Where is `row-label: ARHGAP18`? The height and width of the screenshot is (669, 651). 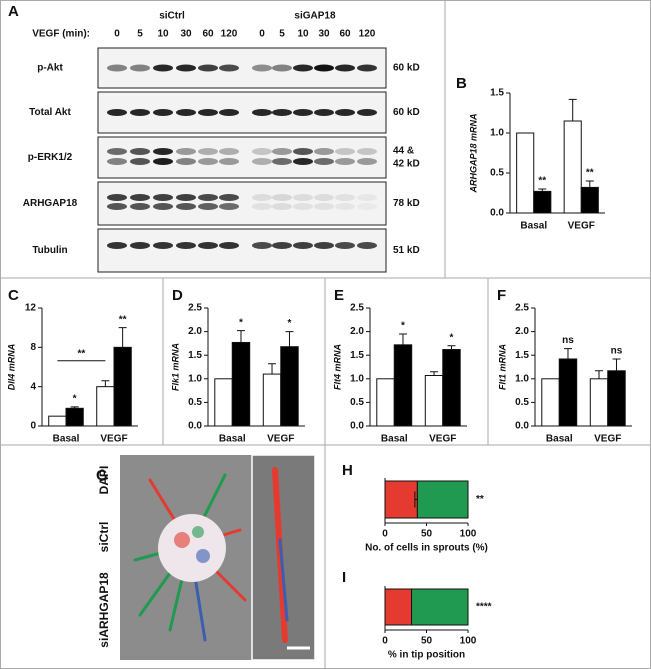 row-label: ARHGAP18 is located at coordinates (50, 203).